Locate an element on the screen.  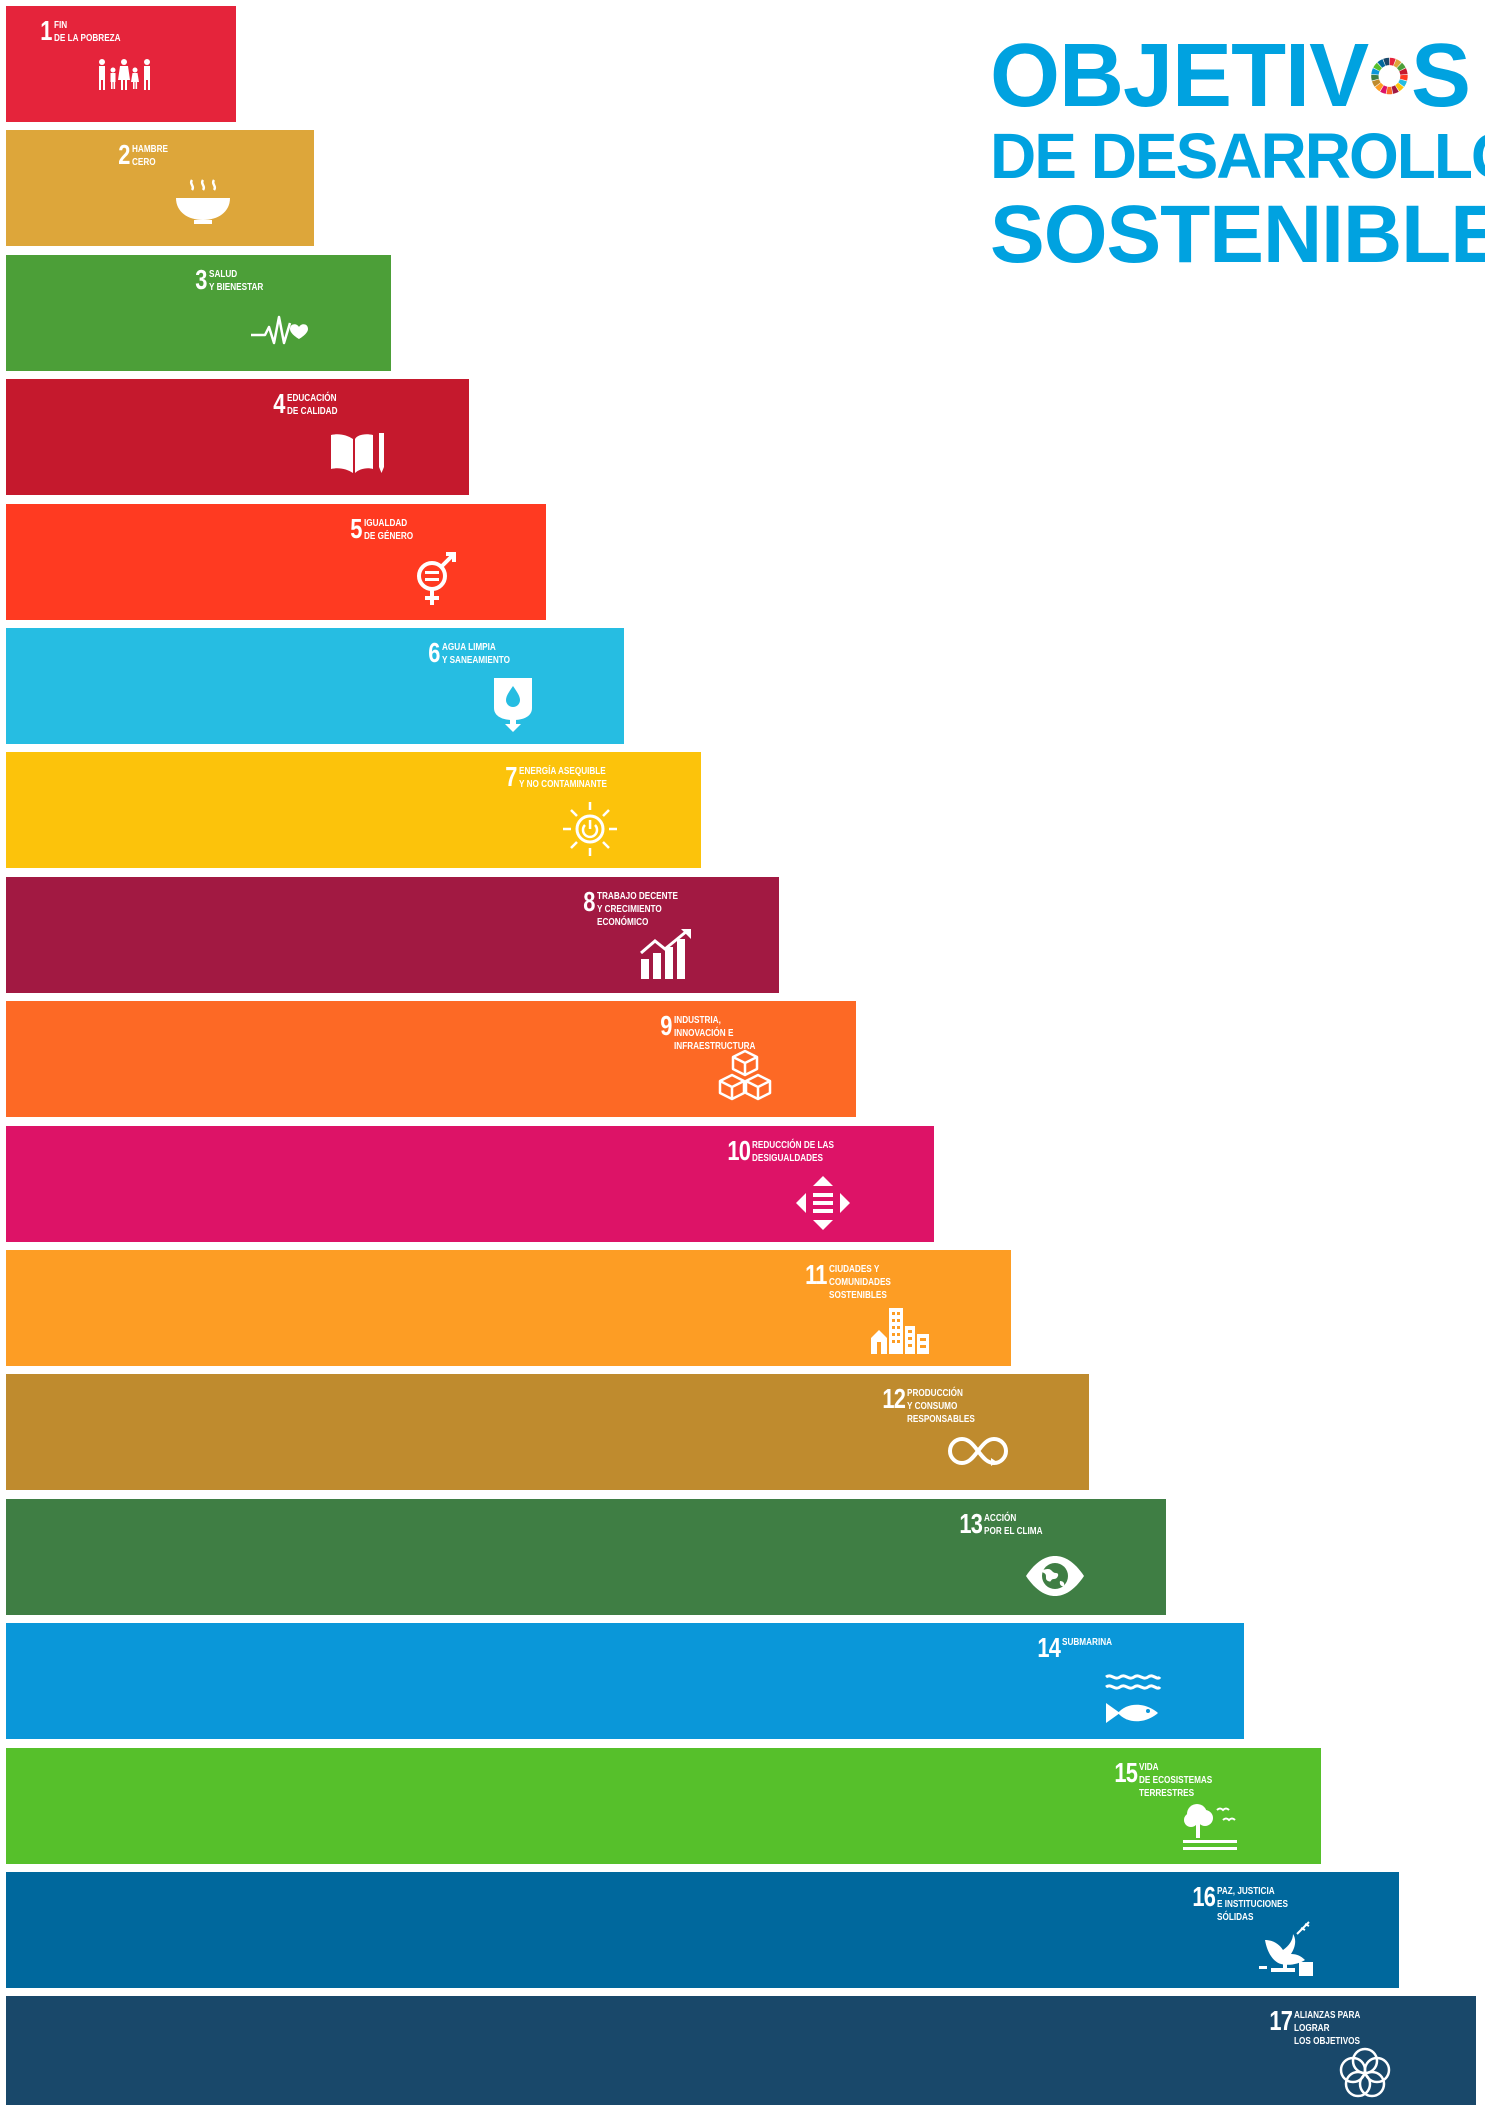
fish-waves-icon is located at coordinates (1133, 1700).